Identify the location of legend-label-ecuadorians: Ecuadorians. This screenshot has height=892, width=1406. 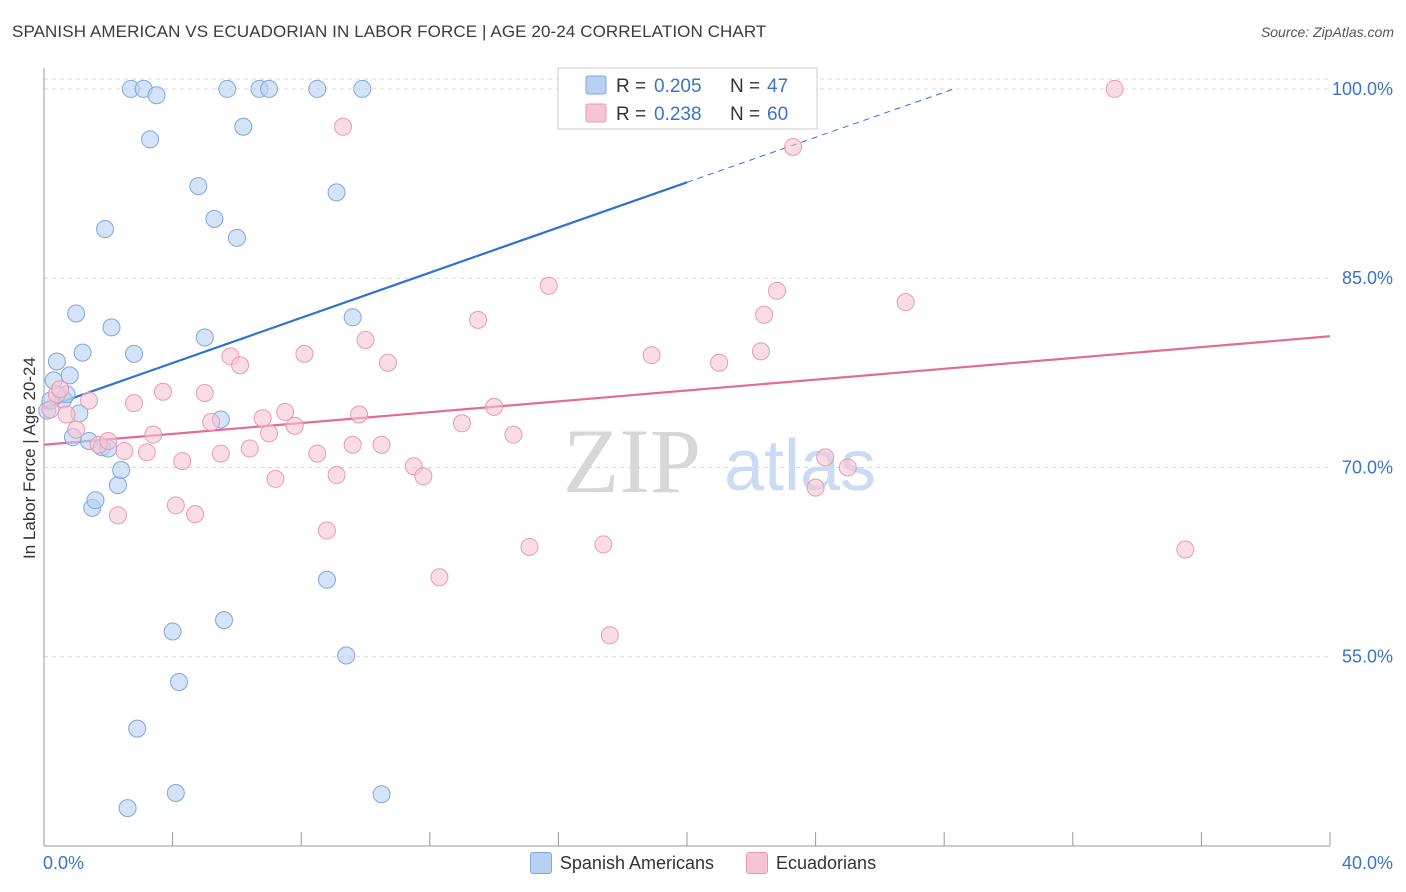
(826, 862).